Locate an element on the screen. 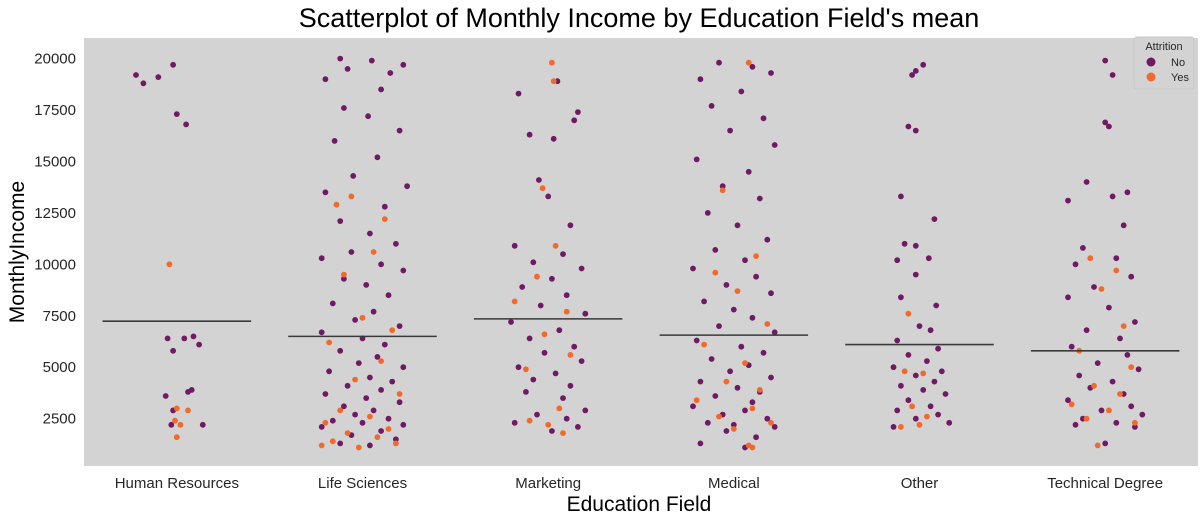  legend-marker-no is located at coordinates (1151, 62).